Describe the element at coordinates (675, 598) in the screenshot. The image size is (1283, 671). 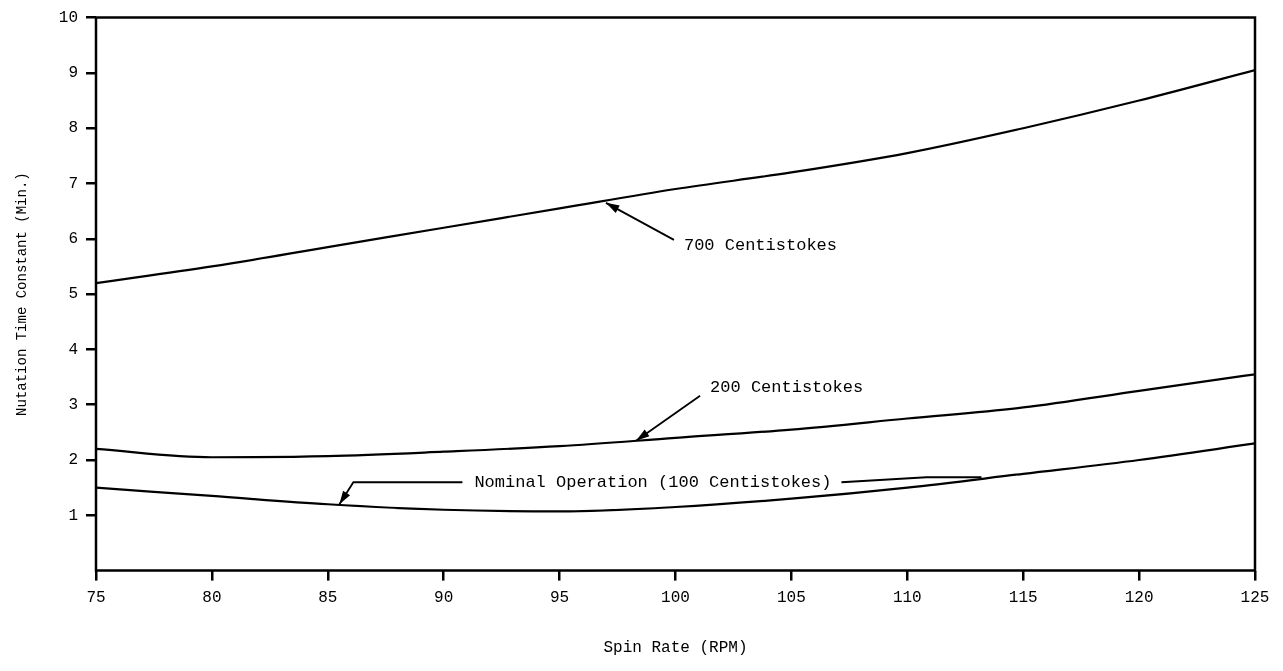
I see `x-tick-label: 100` at that location.